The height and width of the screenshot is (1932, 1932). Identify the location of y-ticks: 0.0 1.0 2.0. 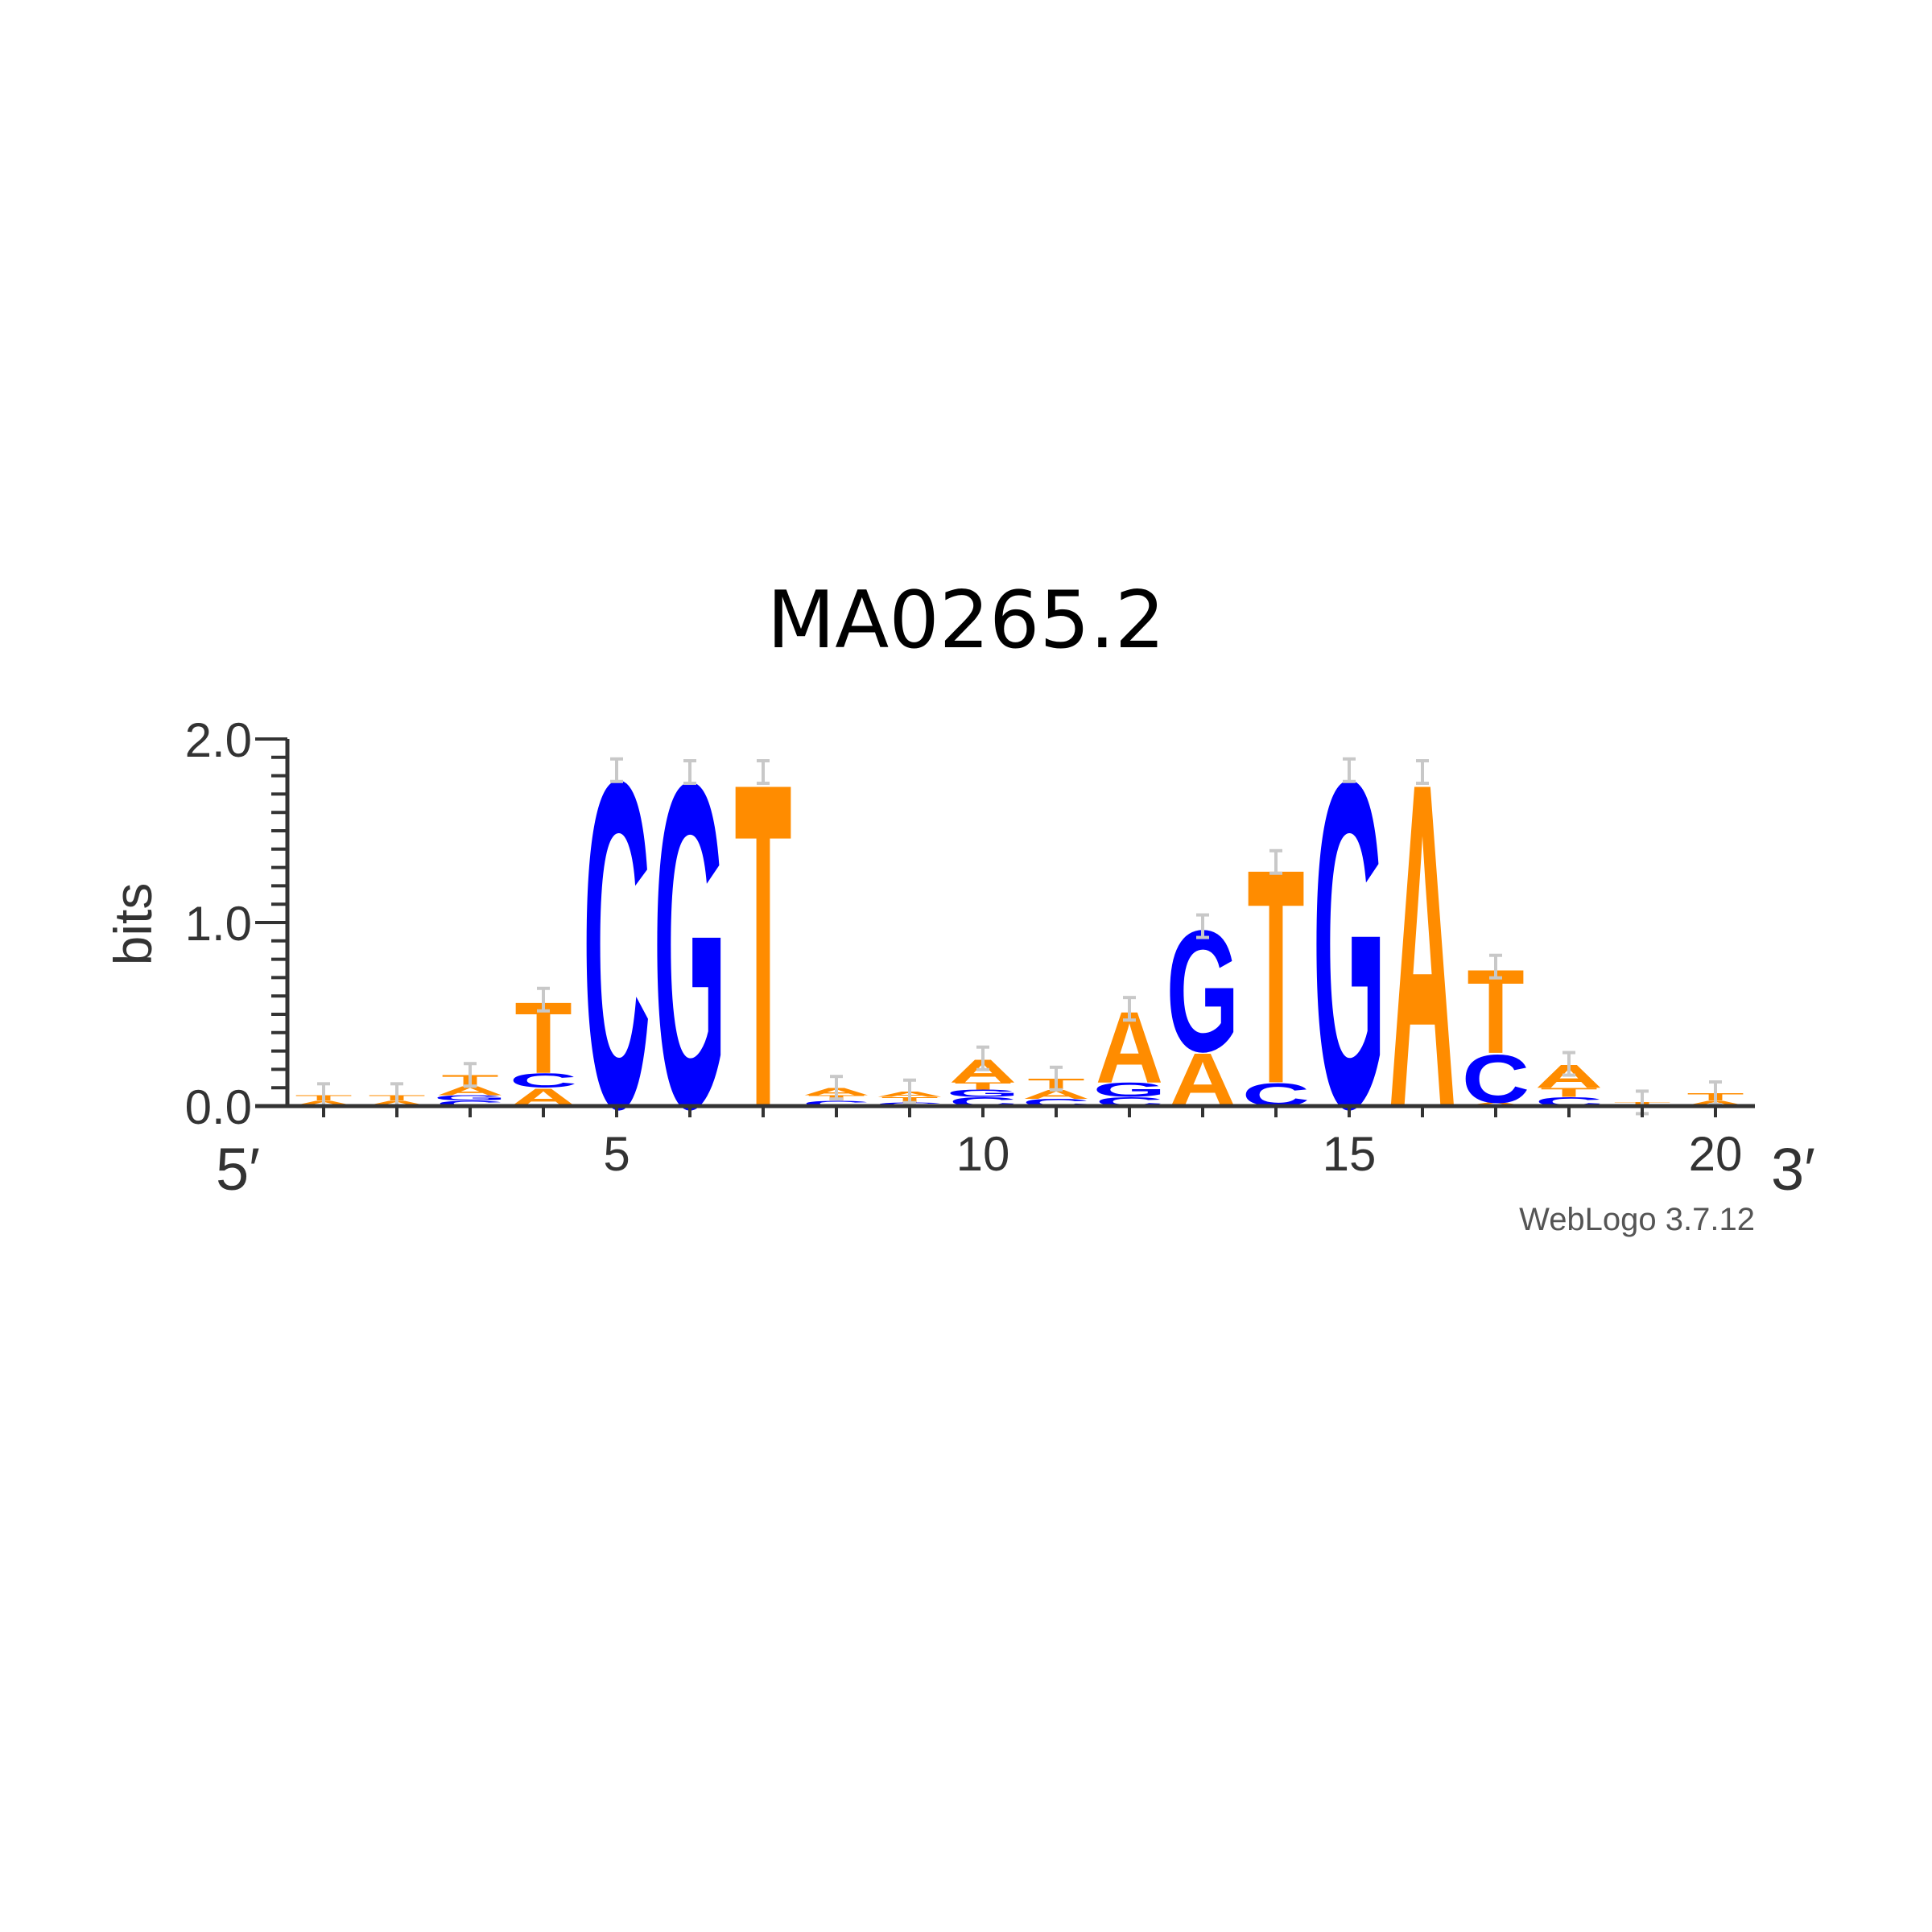
(236, 924).